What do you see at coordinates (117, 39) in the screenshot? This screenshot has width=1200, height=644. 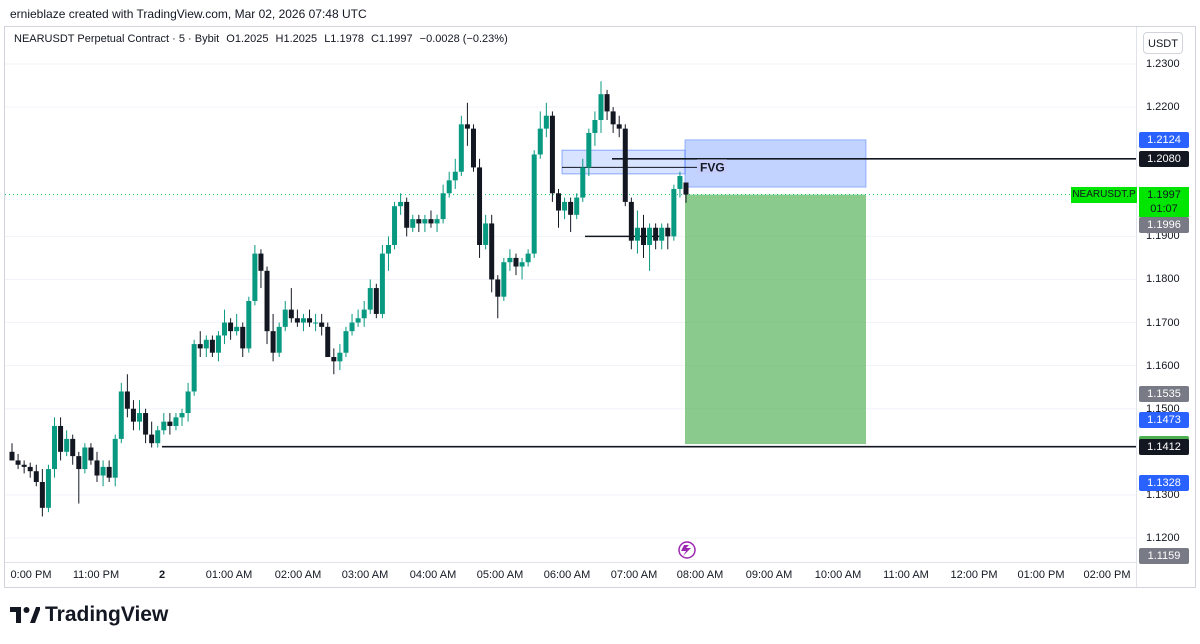 I see `legend-symbol: NEARUSDT Perpetual Contract · 5 · Bybit` at bounding box center [117, 39].